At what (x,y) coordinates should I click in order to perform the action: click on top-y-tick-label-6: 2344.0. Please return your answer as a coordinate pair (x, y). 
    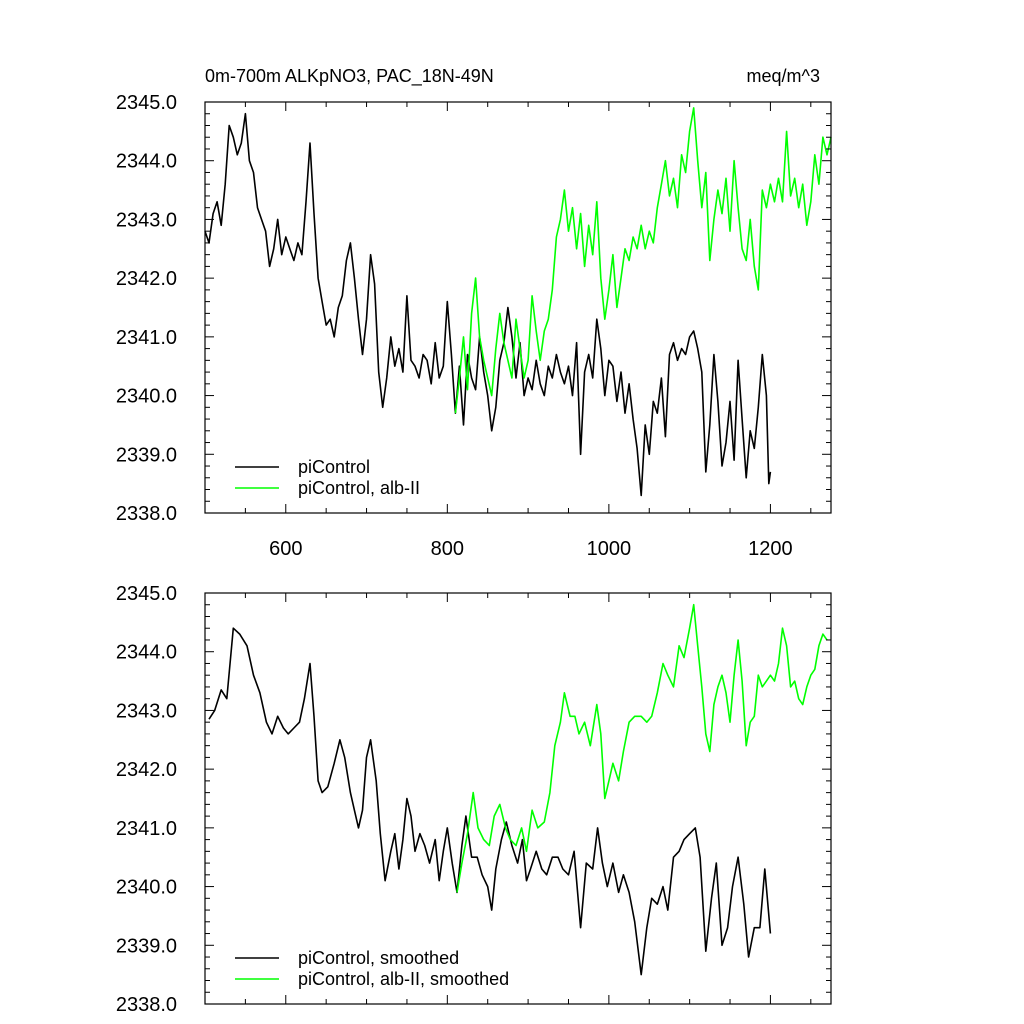
    Looking at the image, I should click on (146, 162).